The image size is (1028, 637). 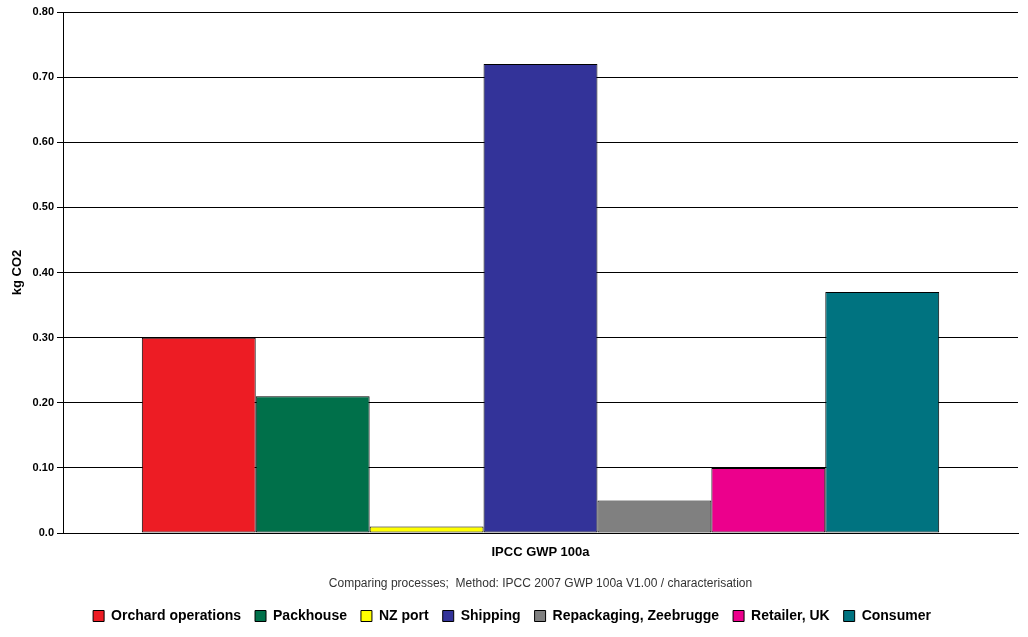 I want to click on legend-label: Consumer, so click(x=896, y=614).